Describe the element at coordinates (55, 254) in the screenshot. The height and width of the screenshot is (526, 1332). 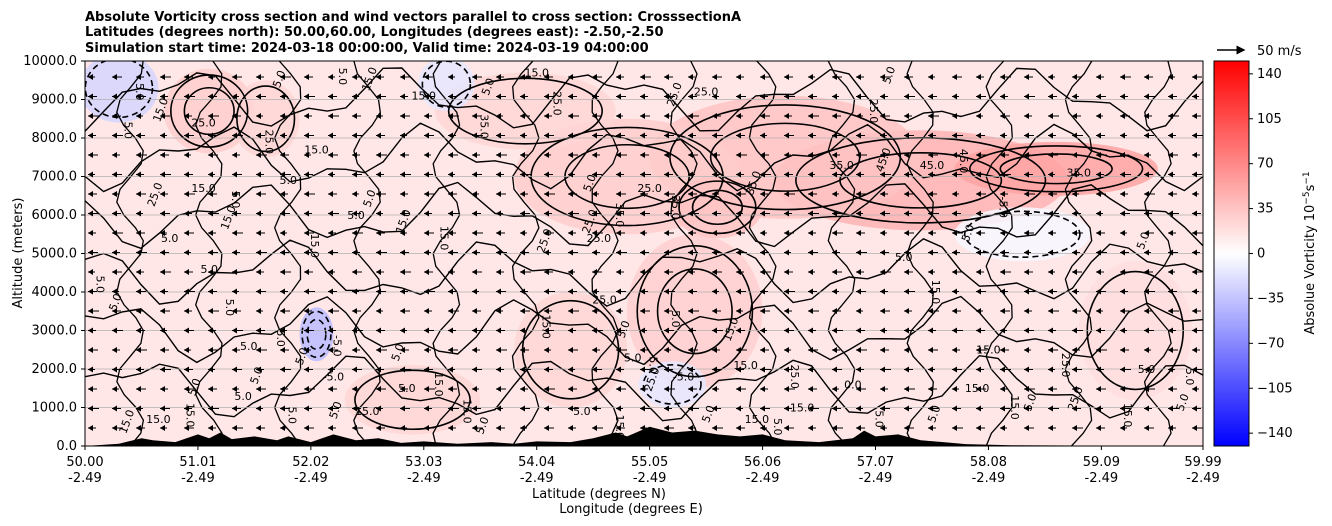
I see `y-tick-label: 5000.0` at that location.